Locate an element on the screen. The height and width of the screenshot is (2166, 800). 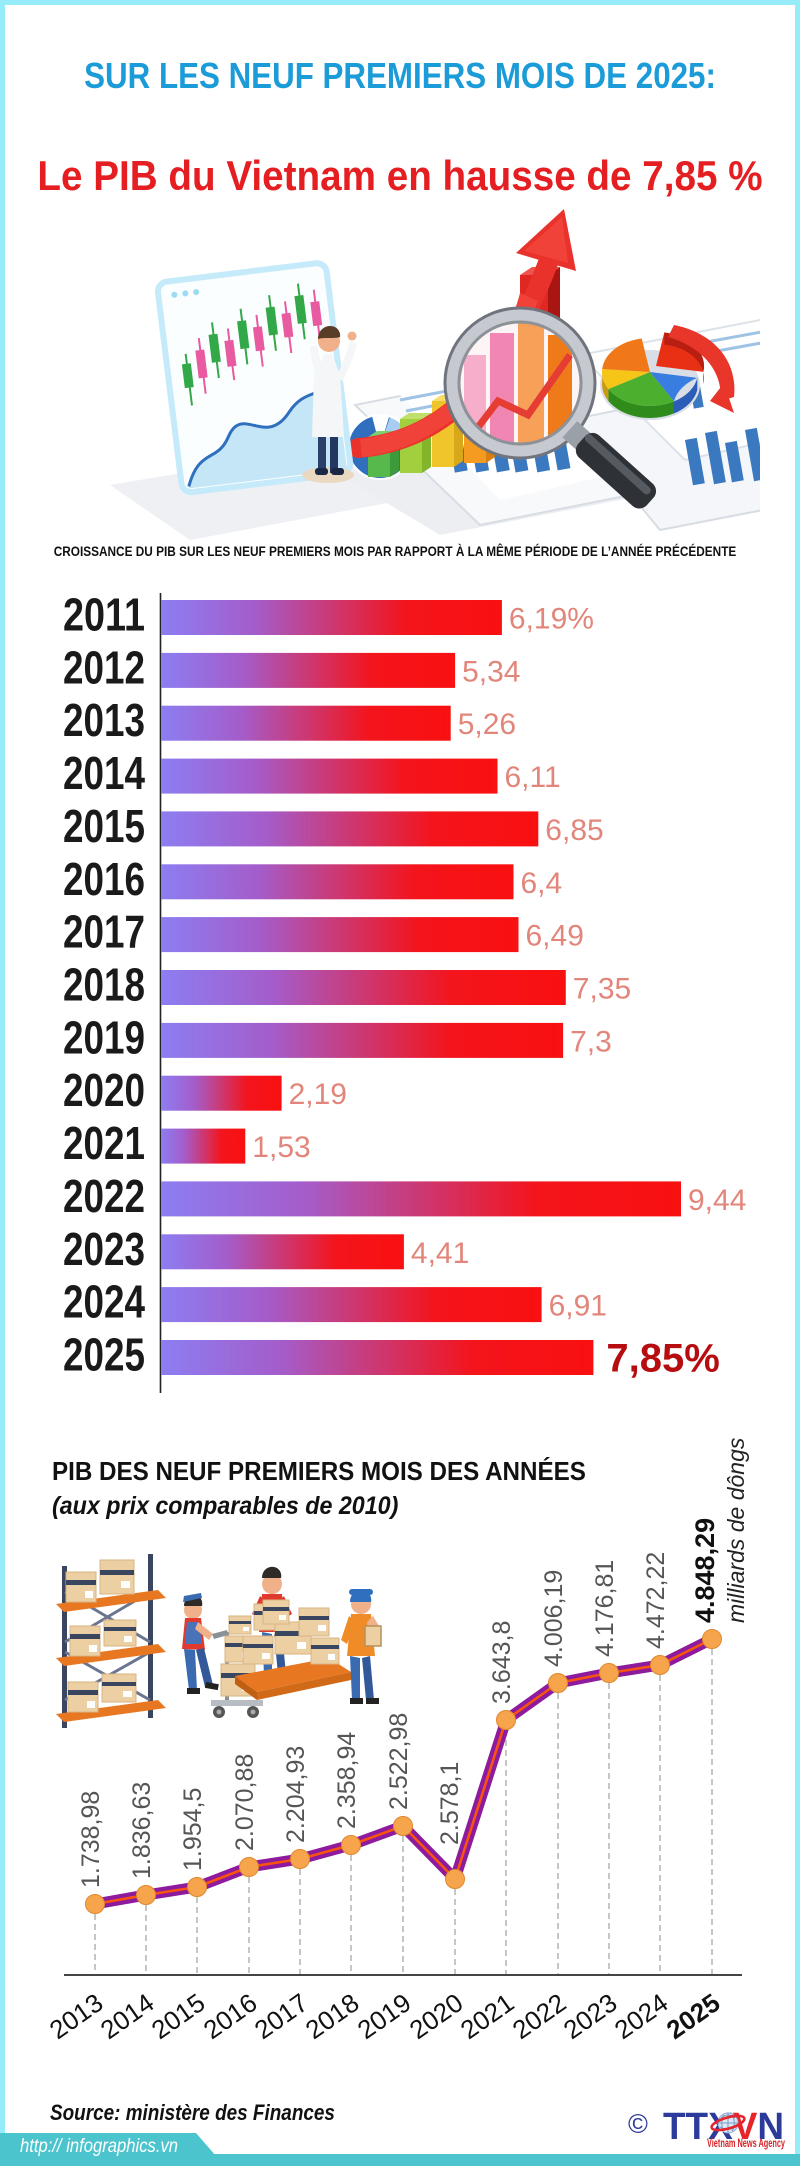
svg-text: 2.578,1 is located at coordinates (450, 1803).